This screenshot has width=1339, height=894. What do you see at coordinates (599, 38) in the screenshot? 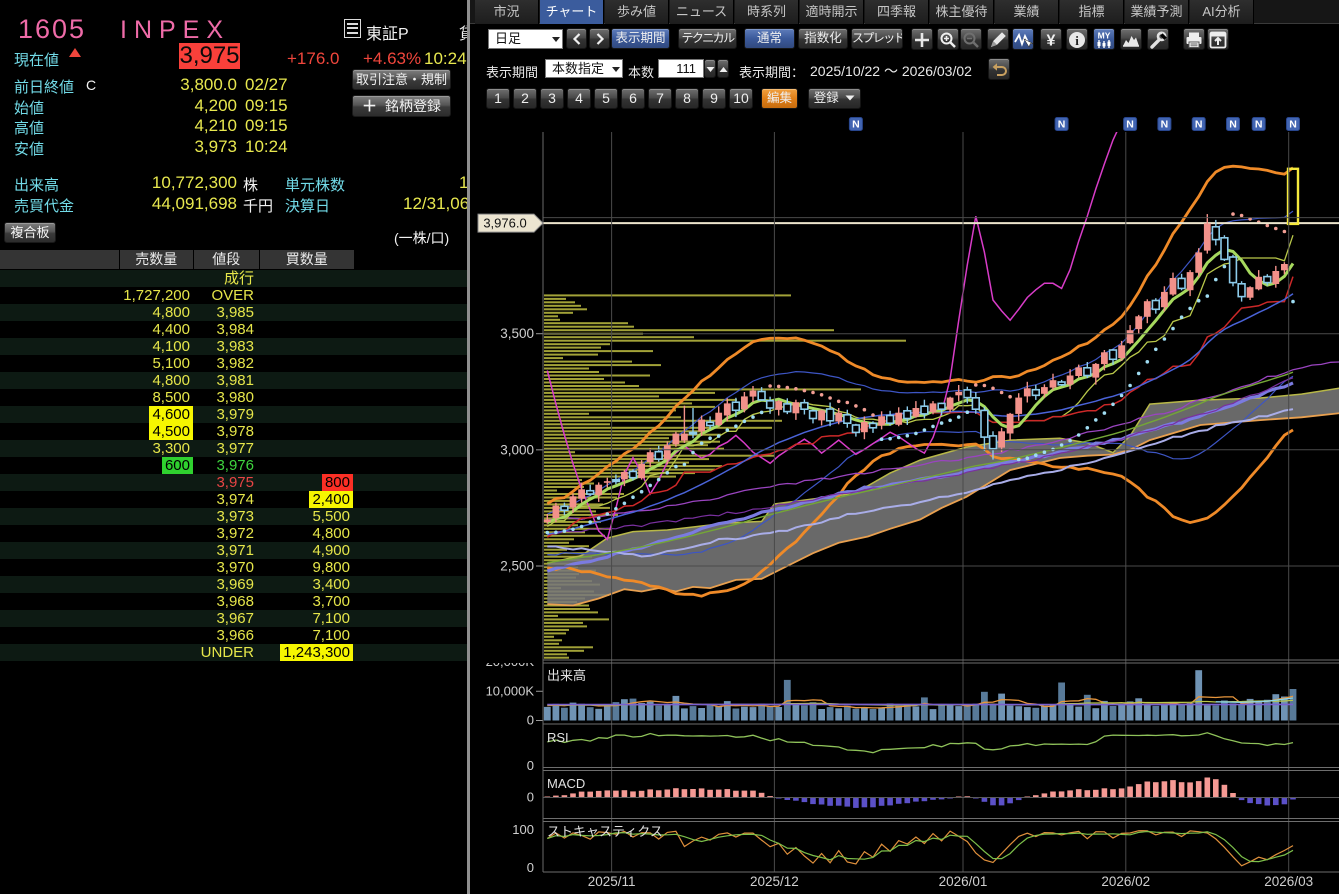
I see `next-button` at bounding box center [599, 38].